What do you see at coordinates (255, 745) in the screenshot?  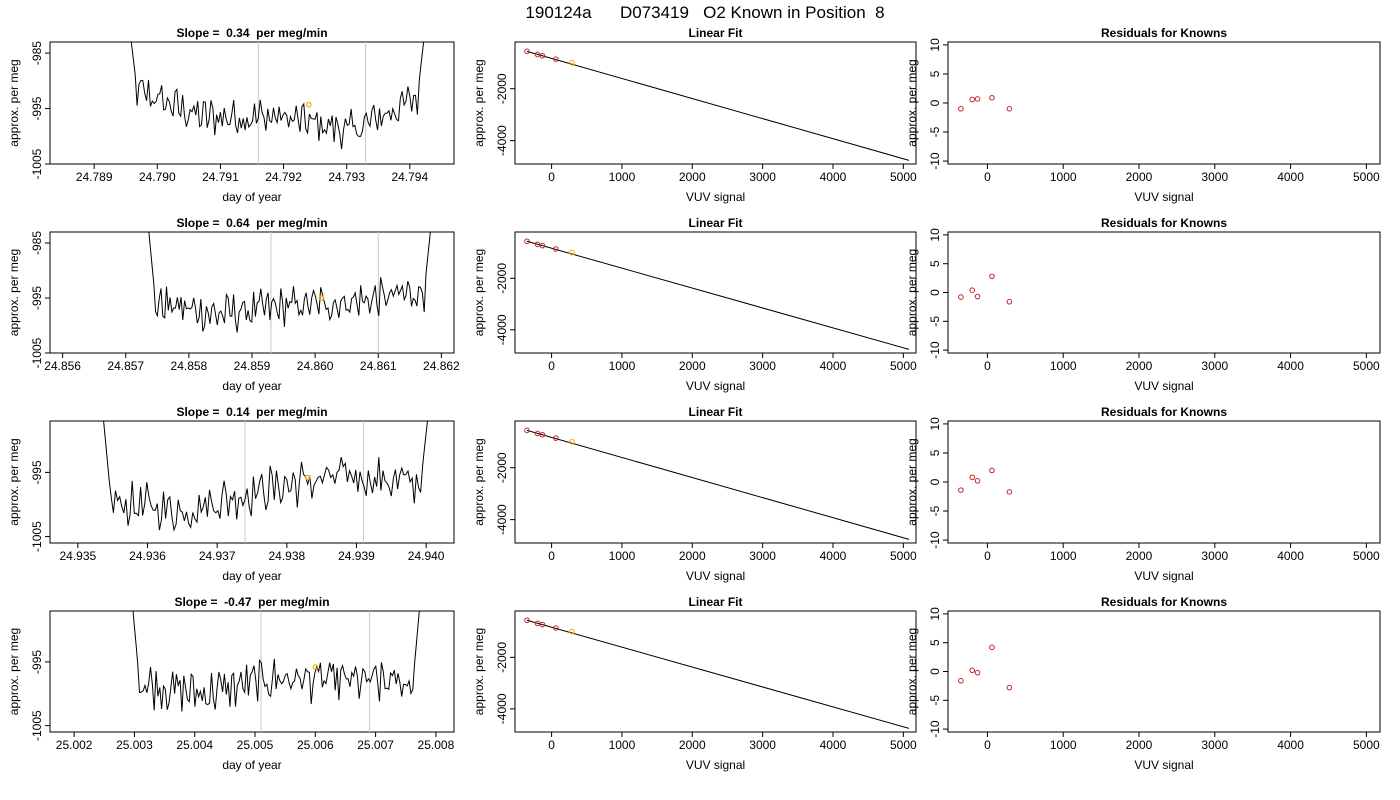 I see `x-tick-label: 25.005` at bounding box center [255, 745].